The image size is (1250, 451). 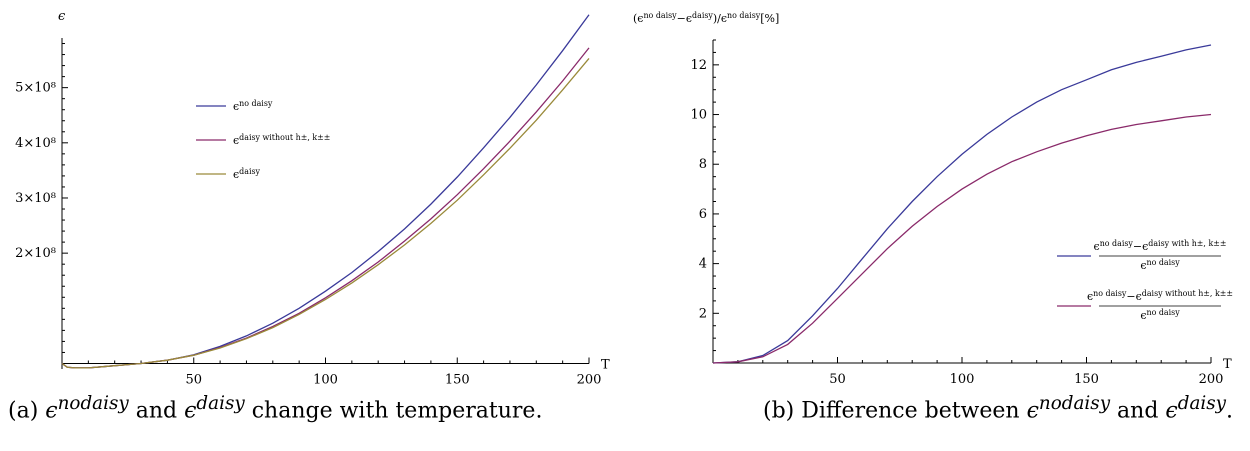 I want to click on legend-denominator-1-part: ϵ, so click(x=1143, y=265).